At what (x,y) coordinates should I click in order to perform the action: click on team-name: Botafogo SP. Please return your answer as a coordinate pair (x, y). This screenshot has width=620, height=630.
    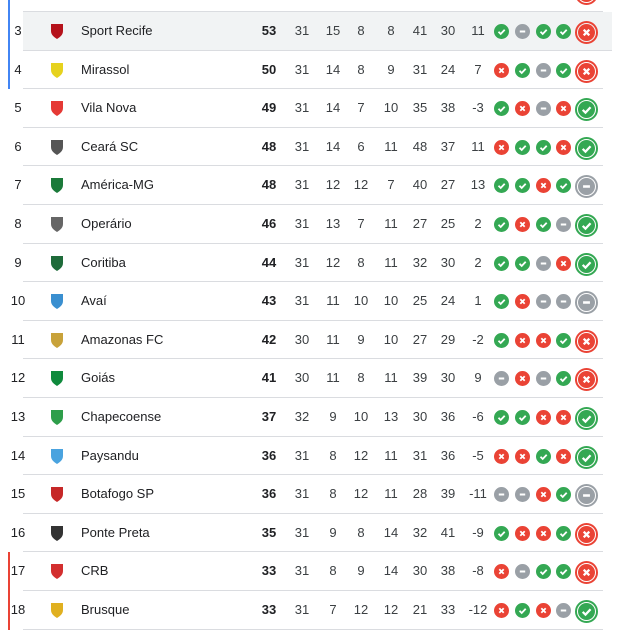
    Looking at the image, I should click on (117, 494).